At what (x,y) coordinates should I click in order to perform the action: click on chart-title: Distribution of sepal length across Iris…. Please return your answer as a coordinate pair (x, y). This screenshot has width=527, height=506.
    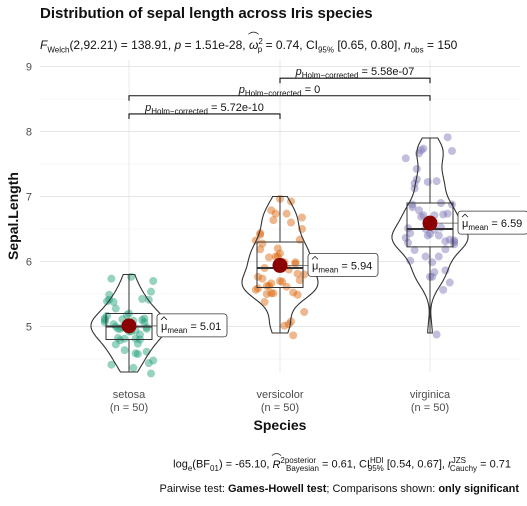
    Looking at the image, I should click on (206, 13).